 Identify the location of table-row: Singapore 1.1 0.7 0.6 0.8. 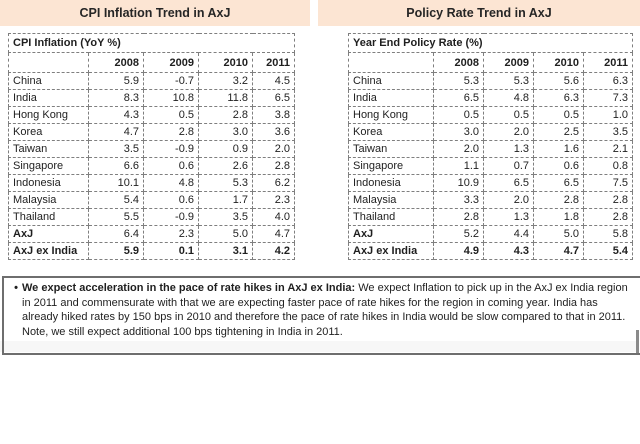
(491, 166).